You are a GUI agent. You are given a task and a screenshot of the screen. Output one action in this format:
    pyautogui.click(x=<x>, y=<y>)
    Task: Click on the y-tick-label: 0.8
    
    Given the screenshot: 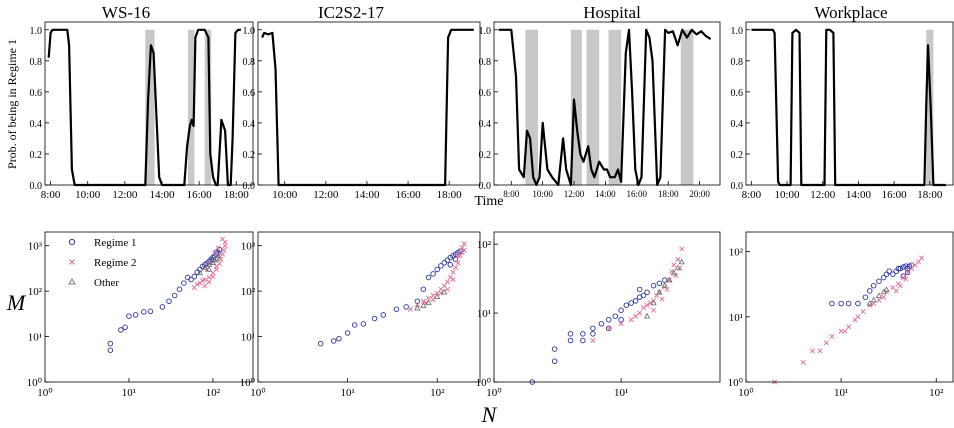 What is the action you would take?
    pyautogui.click(x=485, y=62)
    